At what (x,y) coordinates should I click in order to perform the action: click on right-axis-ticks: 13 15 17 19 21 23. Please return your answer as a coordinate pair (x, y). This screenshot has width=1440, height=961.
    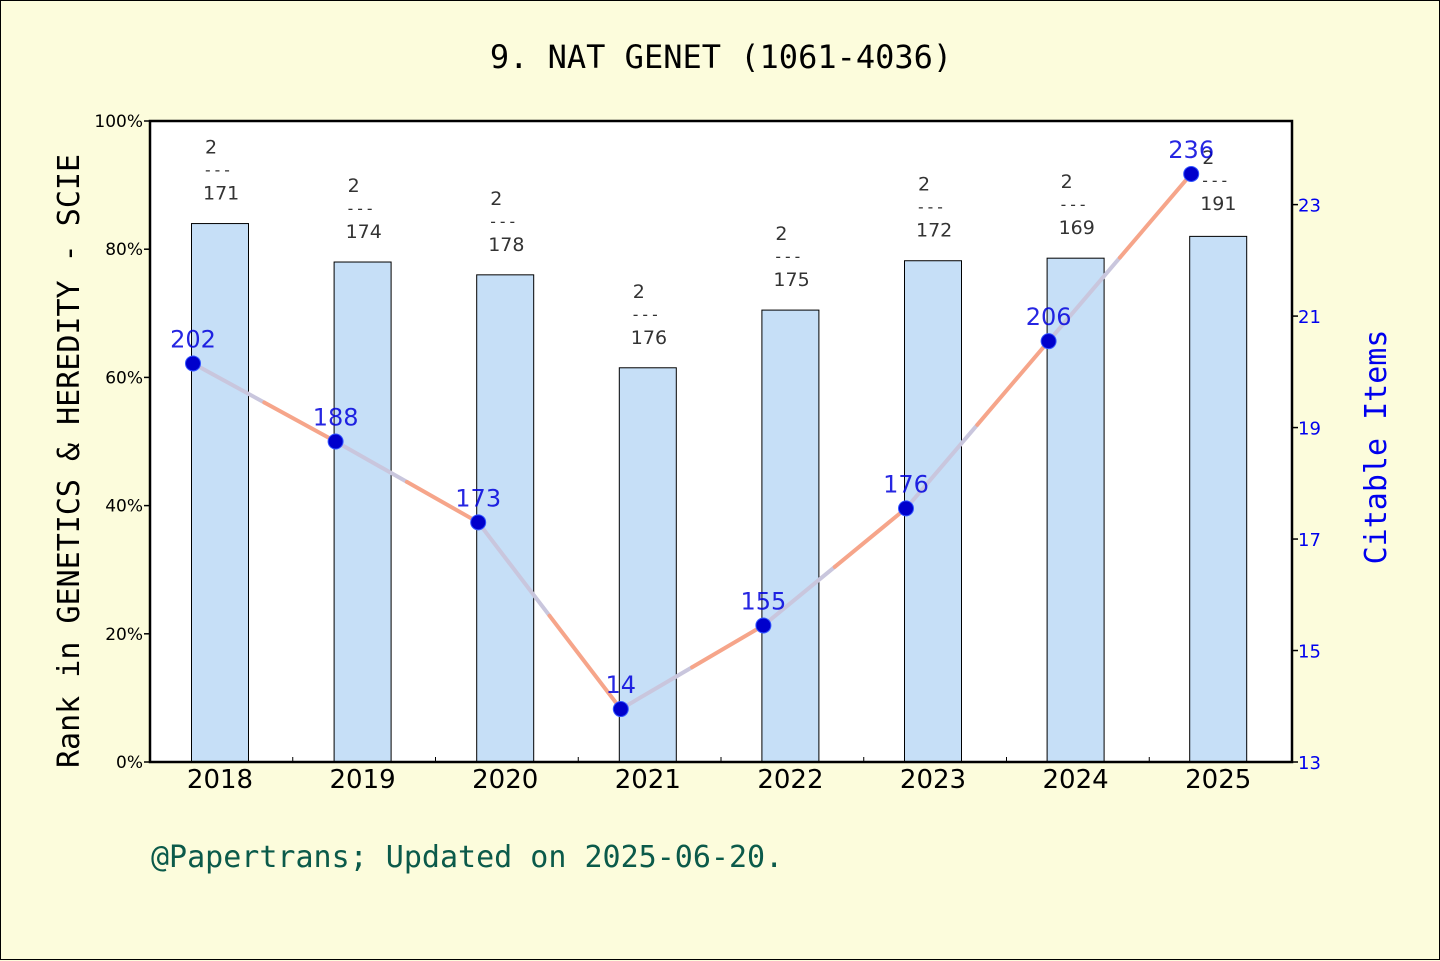
    Looking at the image, I should click on (1306, 485).